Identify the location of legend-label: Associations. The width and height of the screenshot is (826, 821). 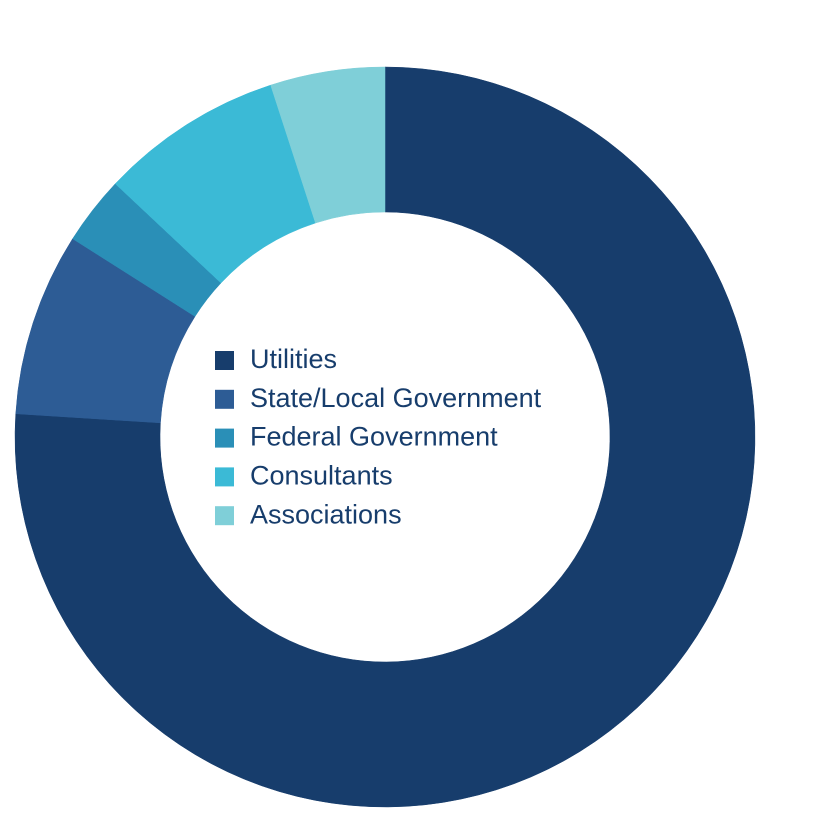
(326, 514).